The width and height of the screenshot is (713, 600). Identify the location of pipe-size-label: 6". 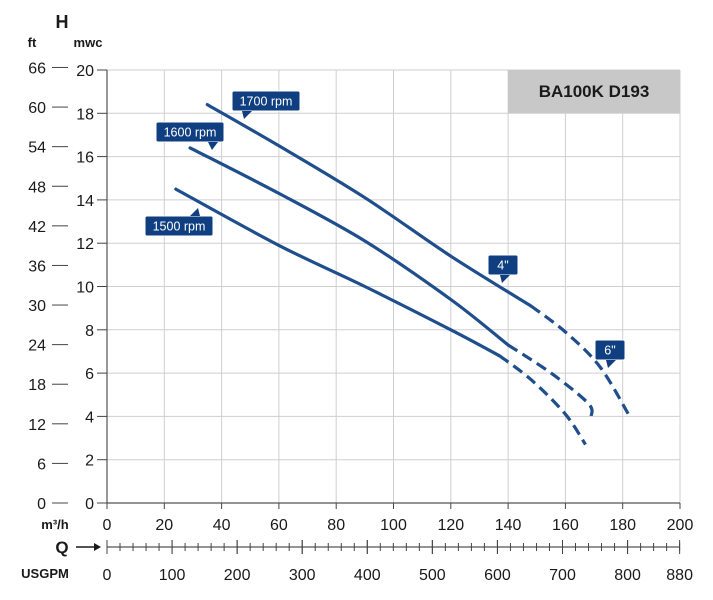
(610, 353).